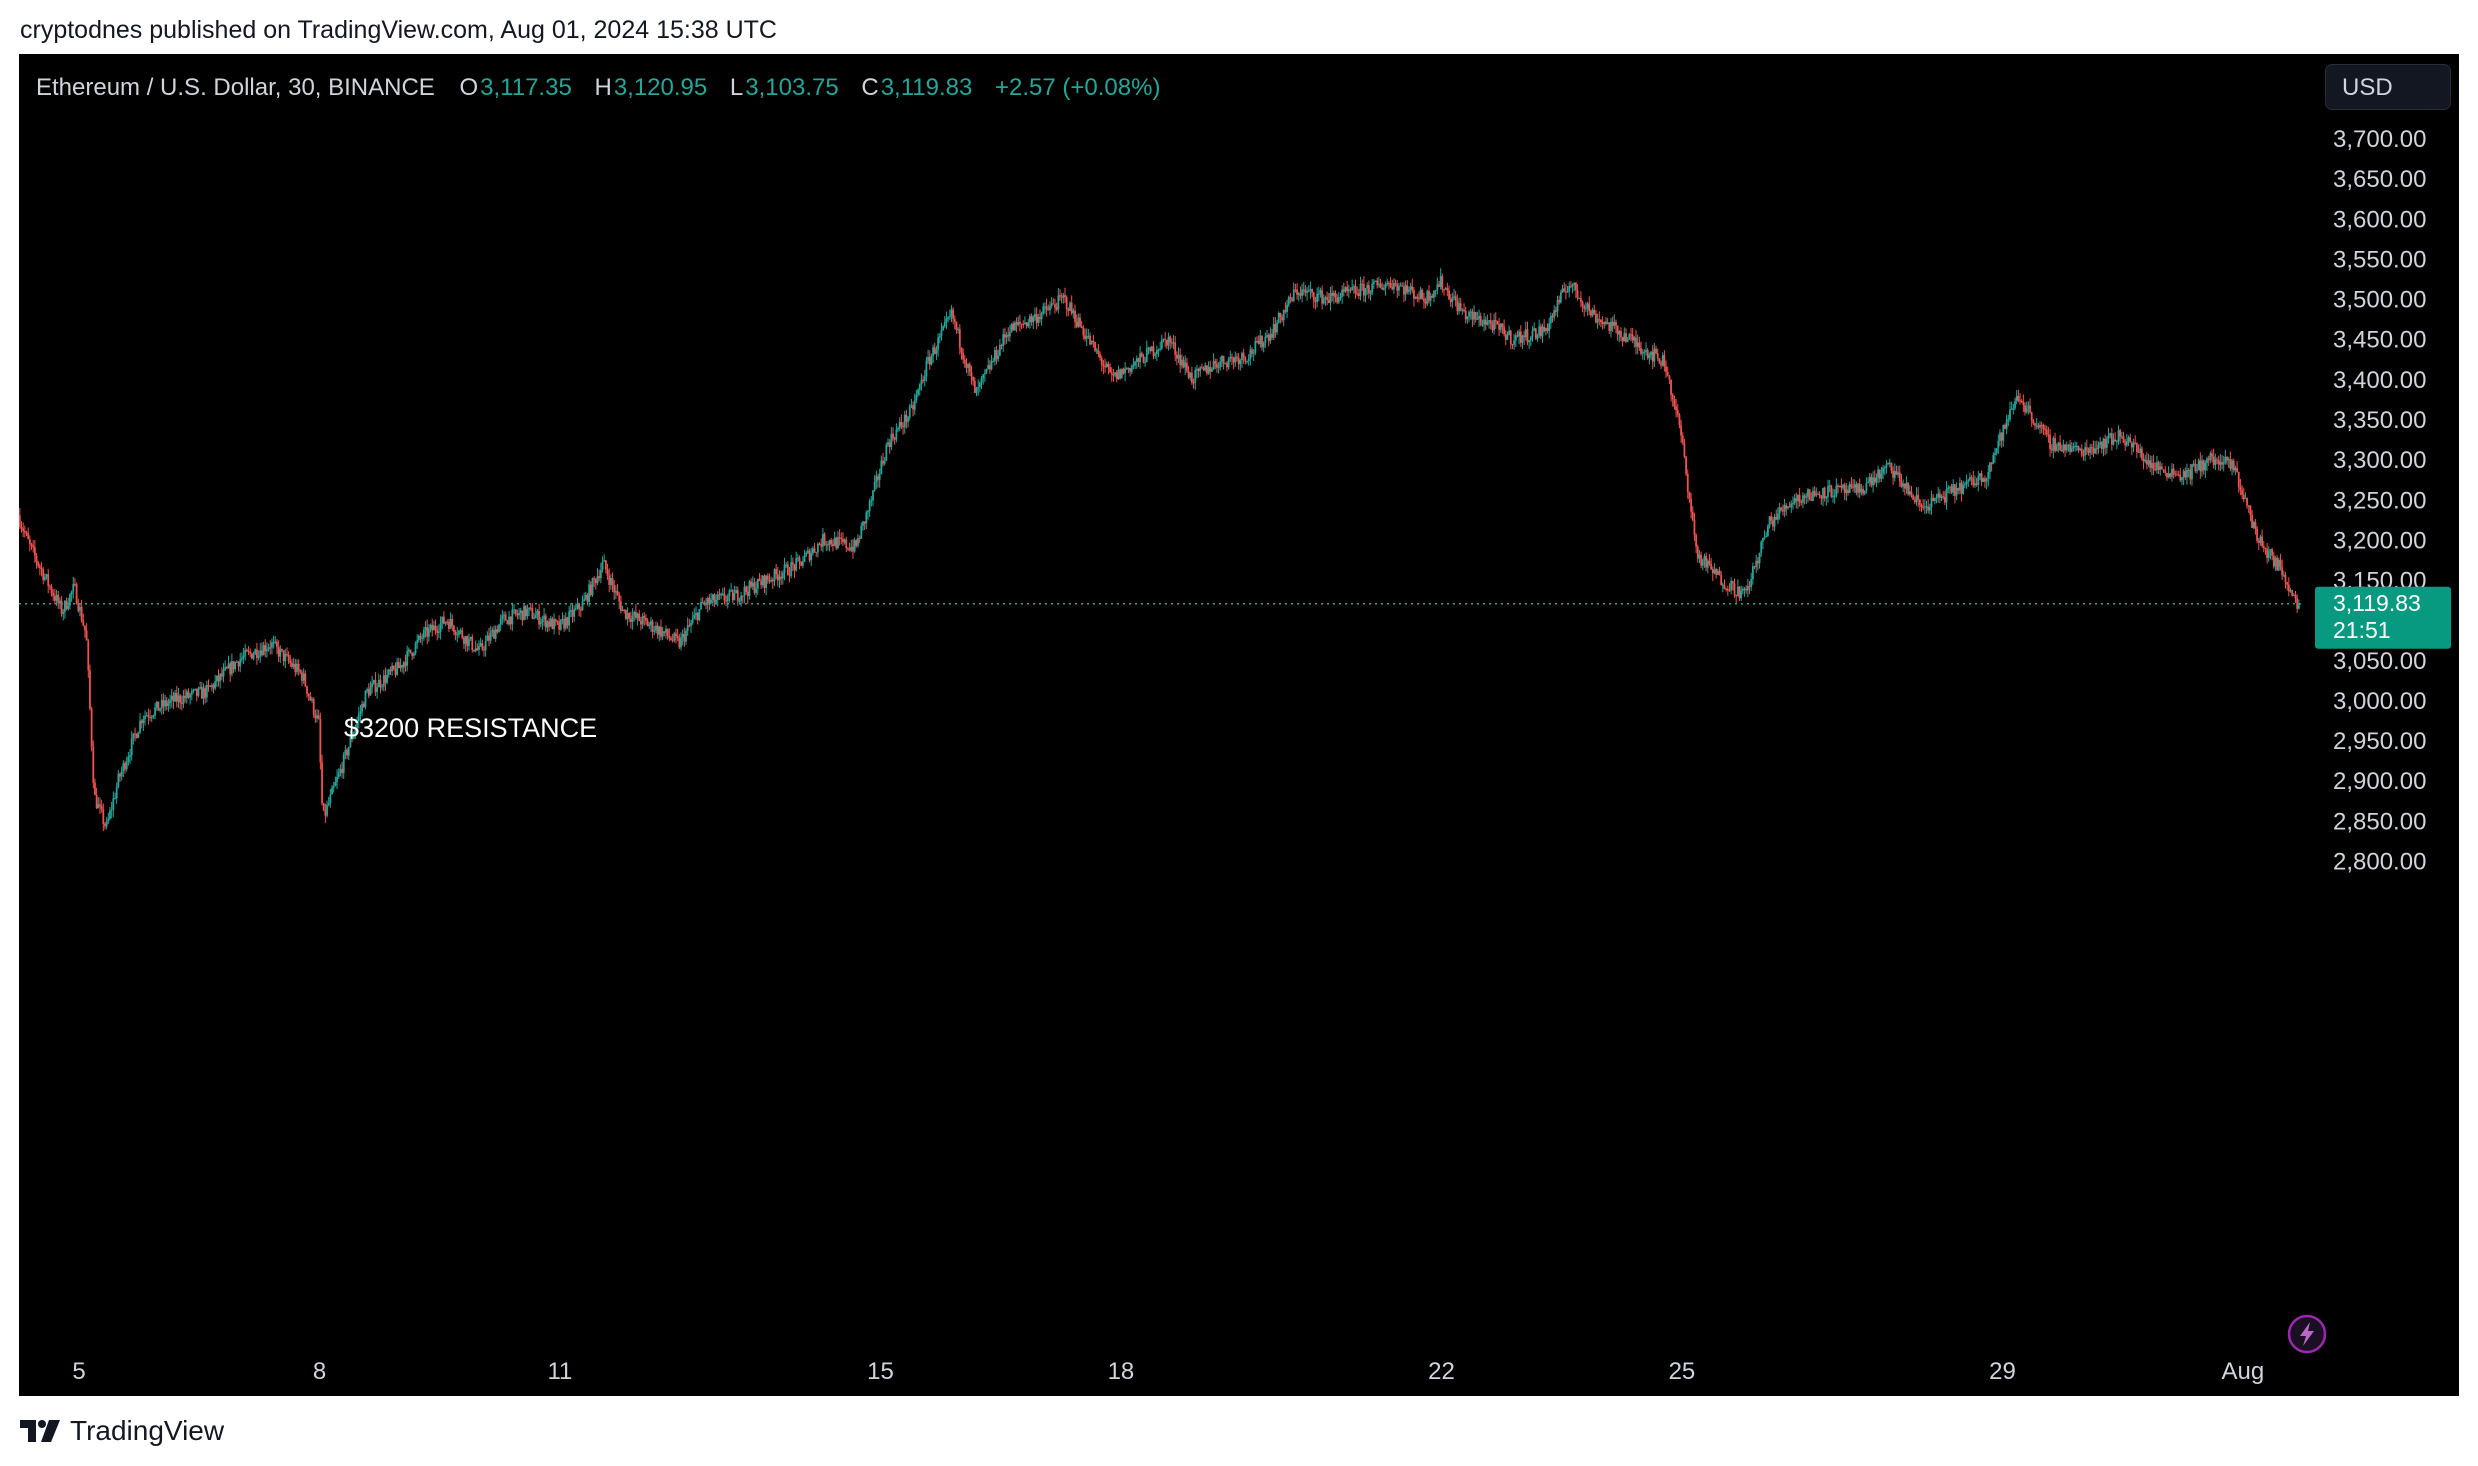 The width and height of the screenshot is (2478, 1466). I want to click on close-label: C, so click(870, 87).